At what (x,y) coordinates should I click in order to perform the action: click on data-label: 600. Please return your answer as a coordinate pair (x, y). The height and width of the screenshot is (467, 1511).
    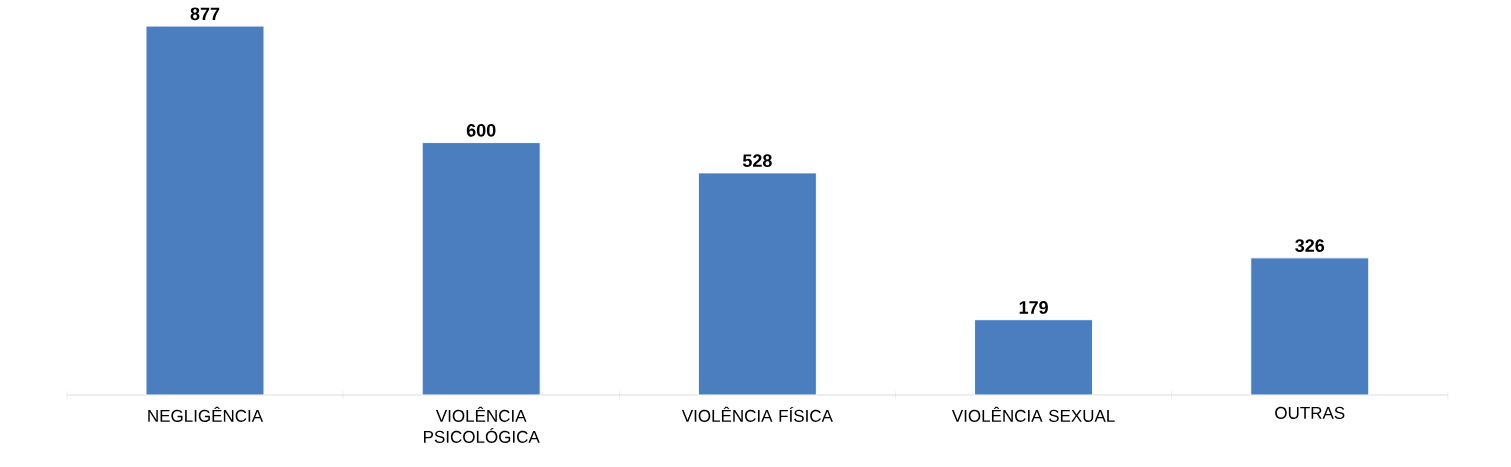
    Looking at the image, I should click on (481, 130).